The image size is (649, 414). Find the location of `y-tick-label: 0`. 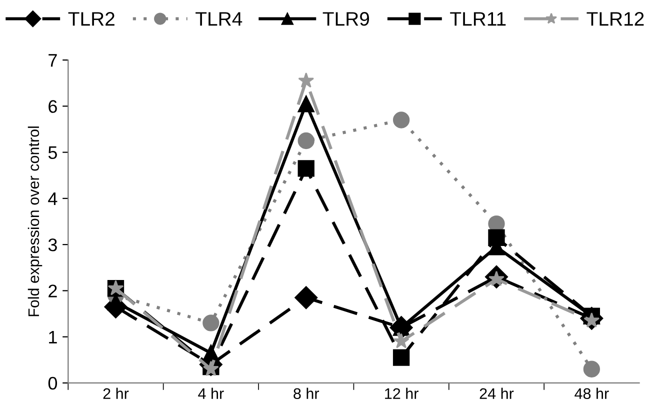

y-tick-label: 0 is located at coordinates (53, 383).